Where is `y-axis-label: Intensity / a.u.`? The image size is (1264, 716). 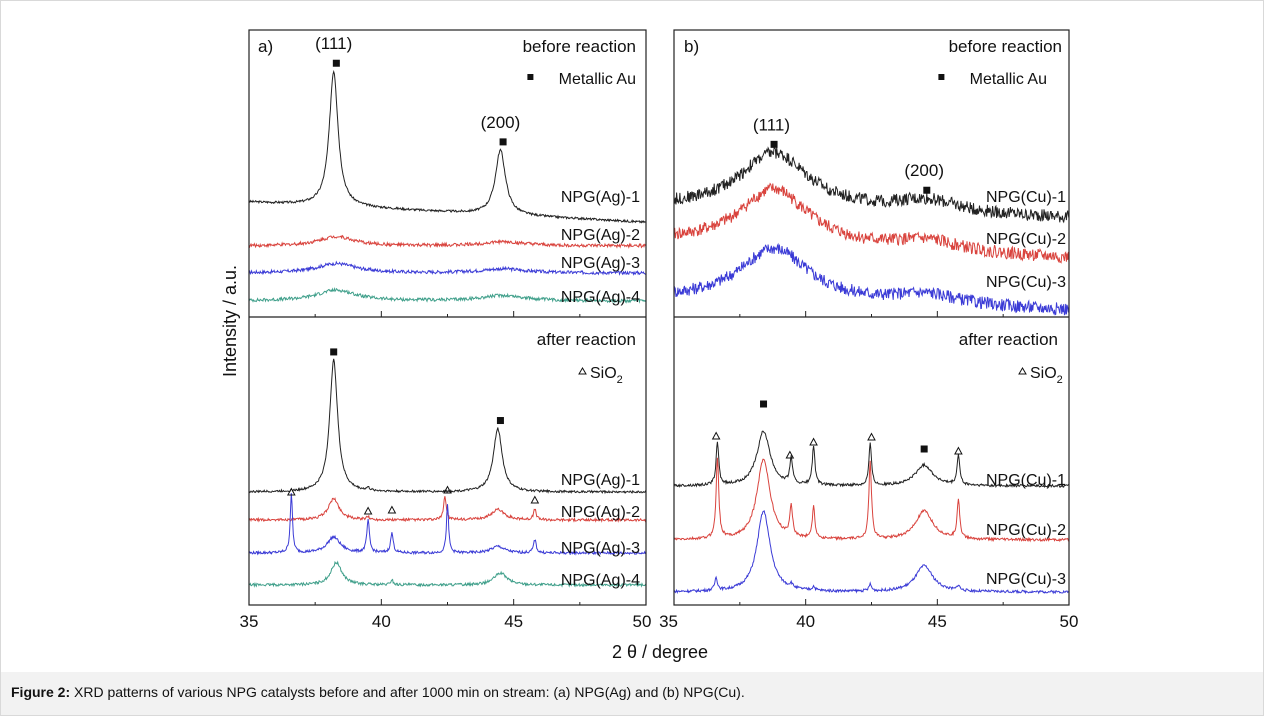 y-axis-label: Intensity / a.u. is located at coordinates (230, 321).